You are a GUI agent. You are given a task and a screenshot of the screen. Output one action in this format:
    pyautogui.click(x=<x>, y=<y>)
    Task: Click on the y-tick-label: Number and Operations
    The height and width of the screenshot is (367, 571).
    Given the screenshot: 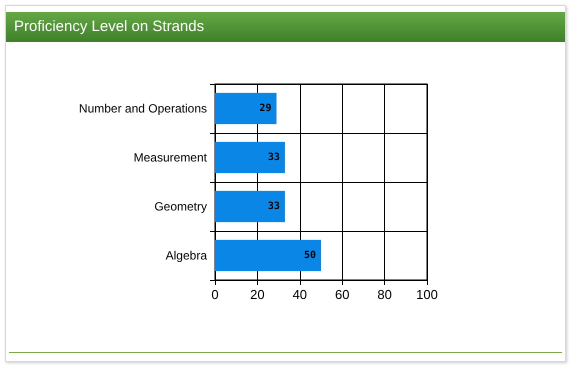 What is the action you would take?
    pyautogui.click(x=142, y=109)
    